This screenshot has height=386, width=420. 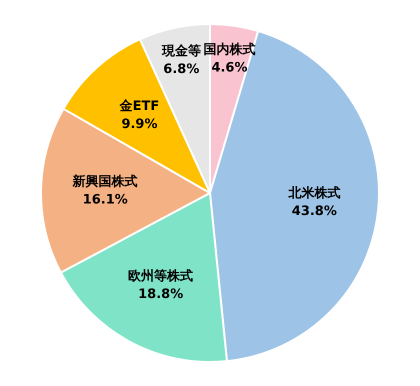 I want to click on data-label: 16.1%, so click(x=105, y=200).